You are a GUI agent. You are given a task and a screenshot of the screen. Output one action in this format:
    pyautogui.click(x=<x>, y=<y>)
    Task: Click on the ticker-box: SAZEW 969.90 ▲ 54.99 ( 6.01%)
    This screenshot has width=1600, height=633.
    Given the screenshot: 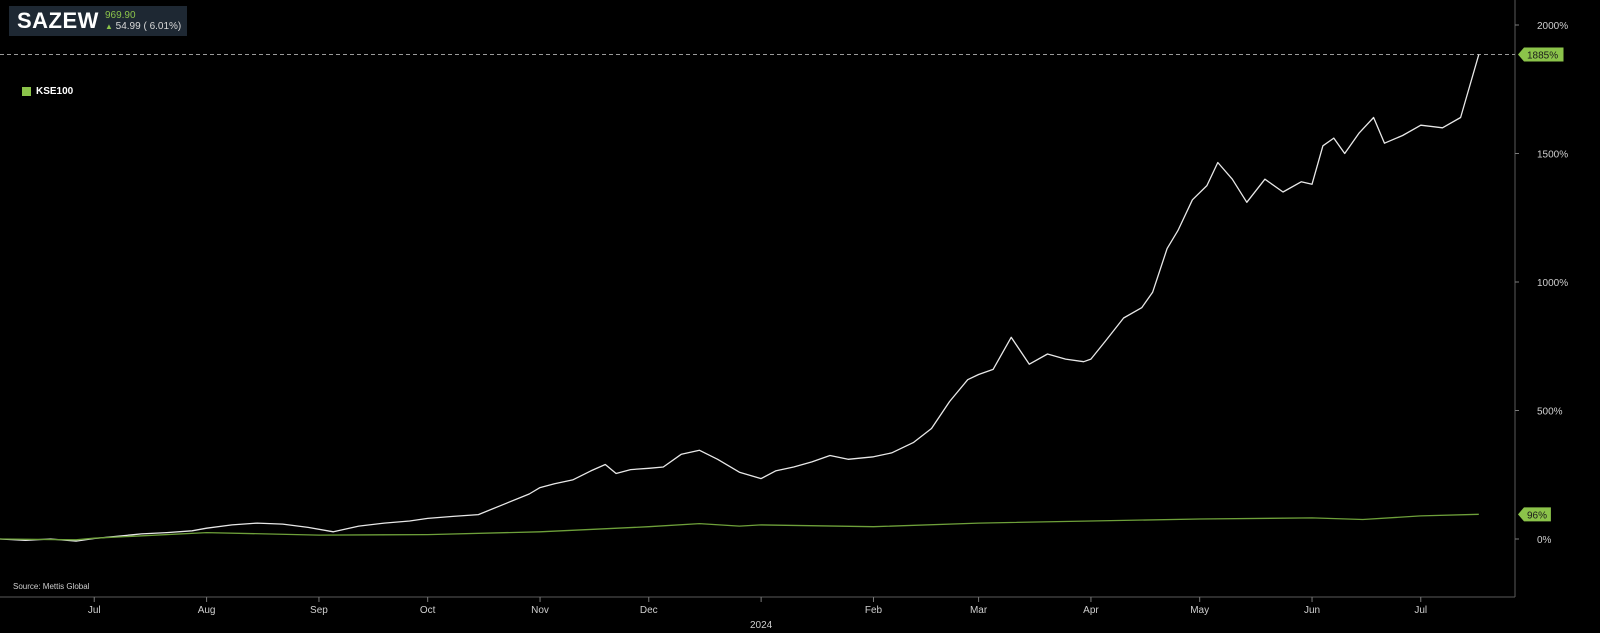 What is the action you would take?
    pyautogui.click(x=98, y=21)
    